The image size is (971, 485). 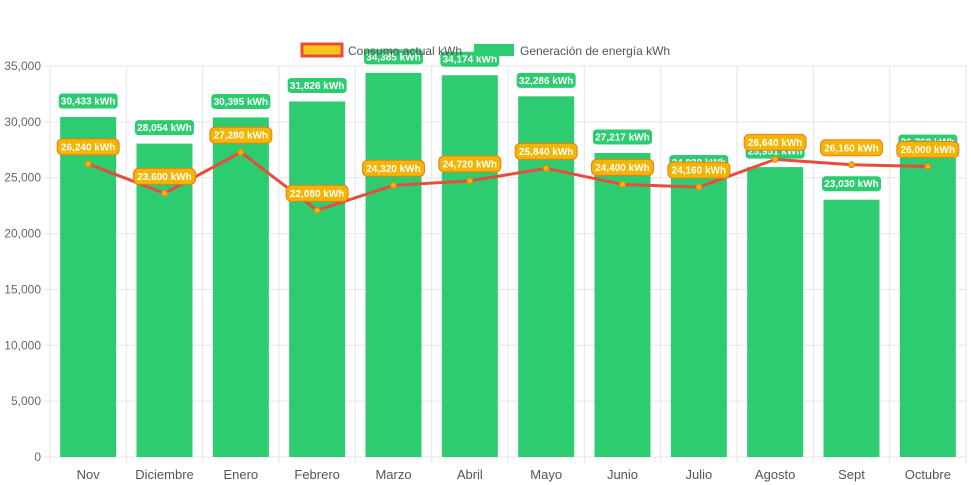 I want to click on line-data-label: 27,280 kWh, so click(x=241, y=136).